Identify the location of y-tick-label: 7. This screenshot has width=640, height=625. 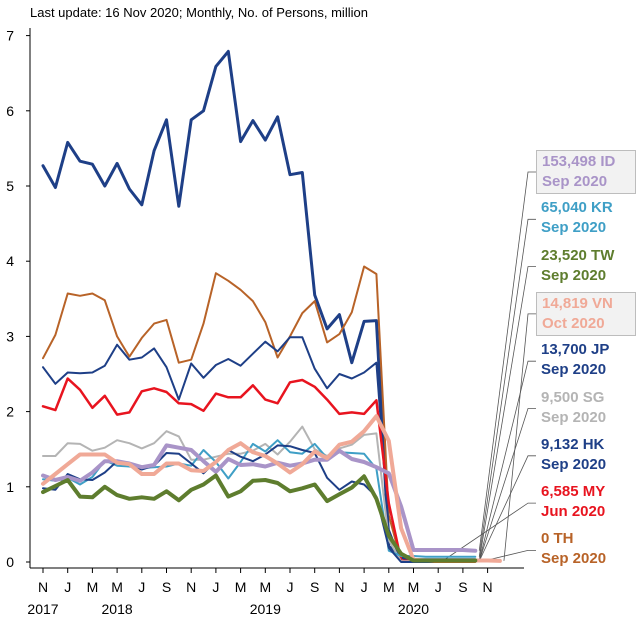
(10, 36).